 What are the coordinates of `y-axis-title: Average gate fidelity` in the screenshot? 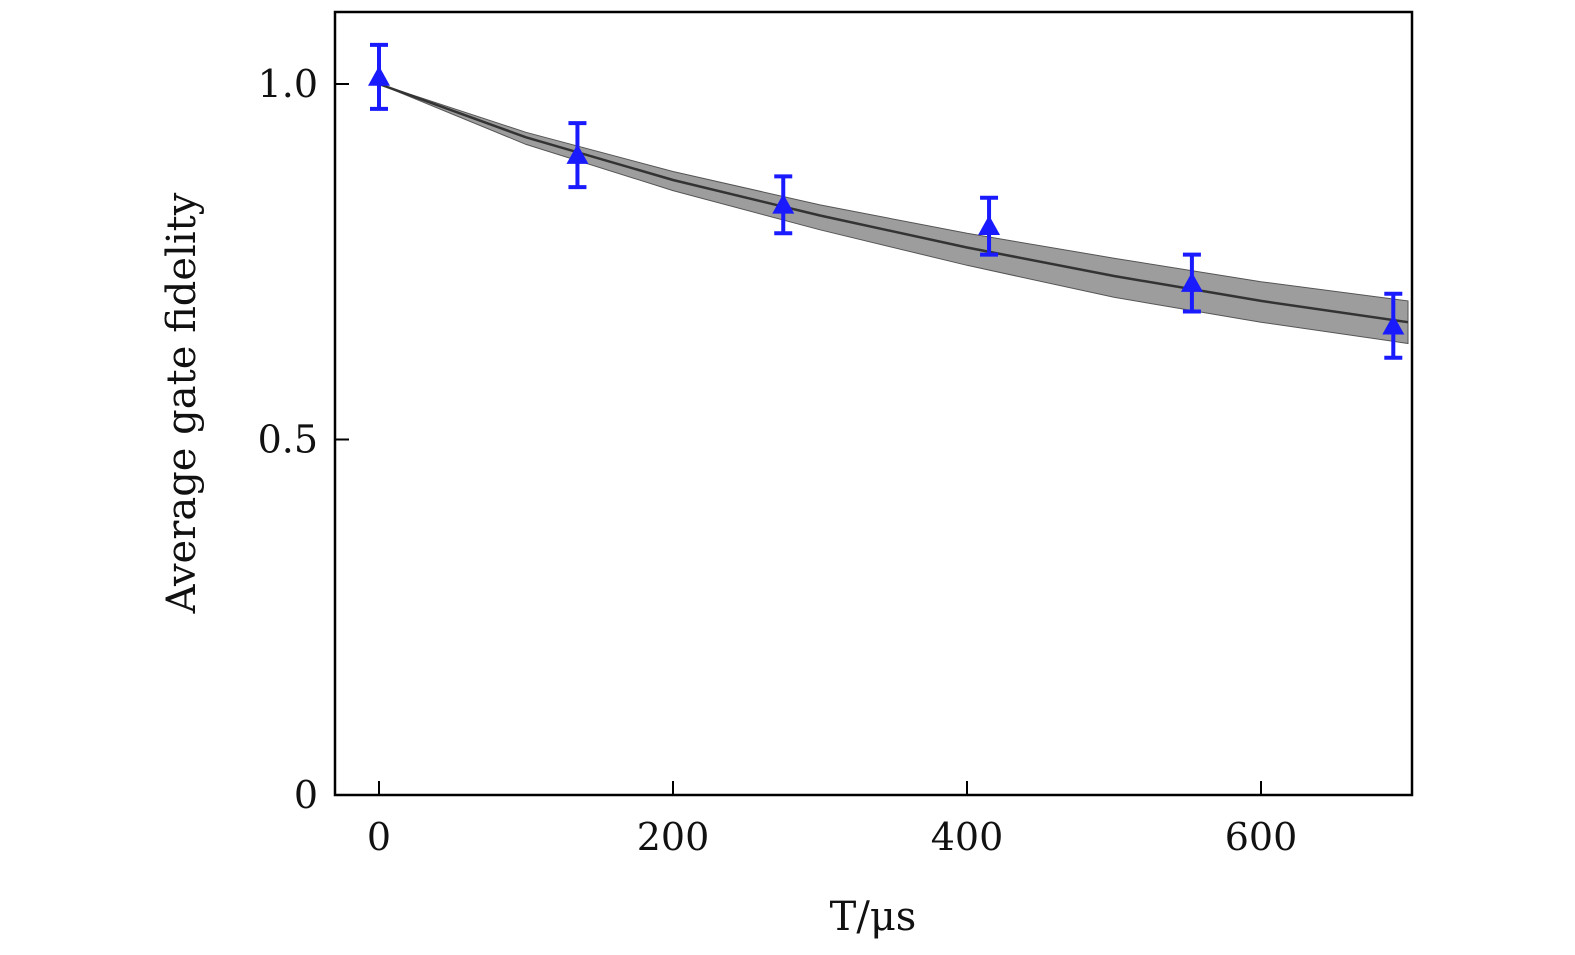 It's located at (182, 403).